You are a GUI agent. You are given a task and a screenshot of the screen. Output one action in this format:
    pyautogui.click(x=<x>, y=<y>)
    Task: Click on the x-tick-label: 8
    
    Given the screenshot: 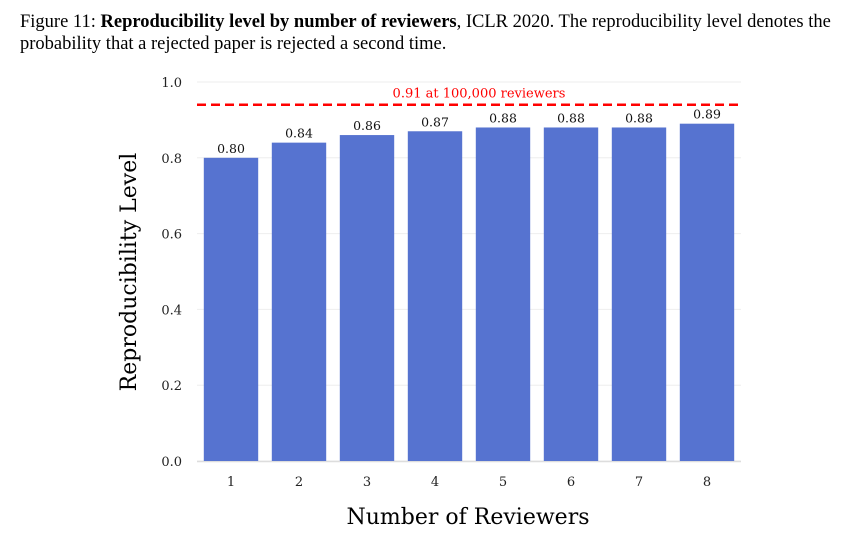 What is the action you would take?
    pyautogui.click(x=707, y=482)
    